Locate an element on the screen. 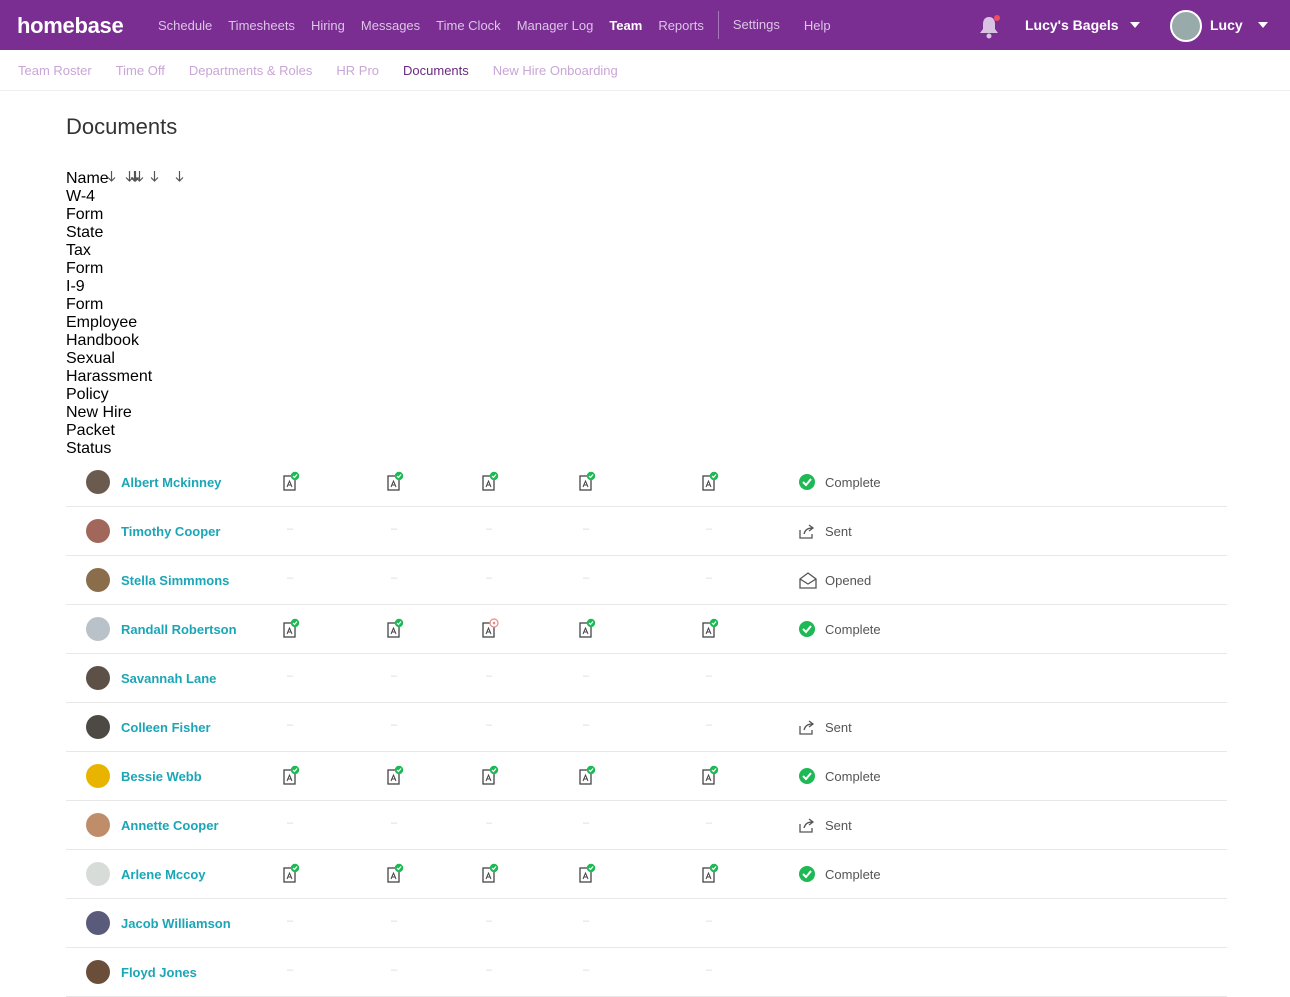 Image resolution: width=1290 pixels, height=997 pixels. table-row: Stella Simmmons – – – – – Opened is located at coordinates (646, 580).